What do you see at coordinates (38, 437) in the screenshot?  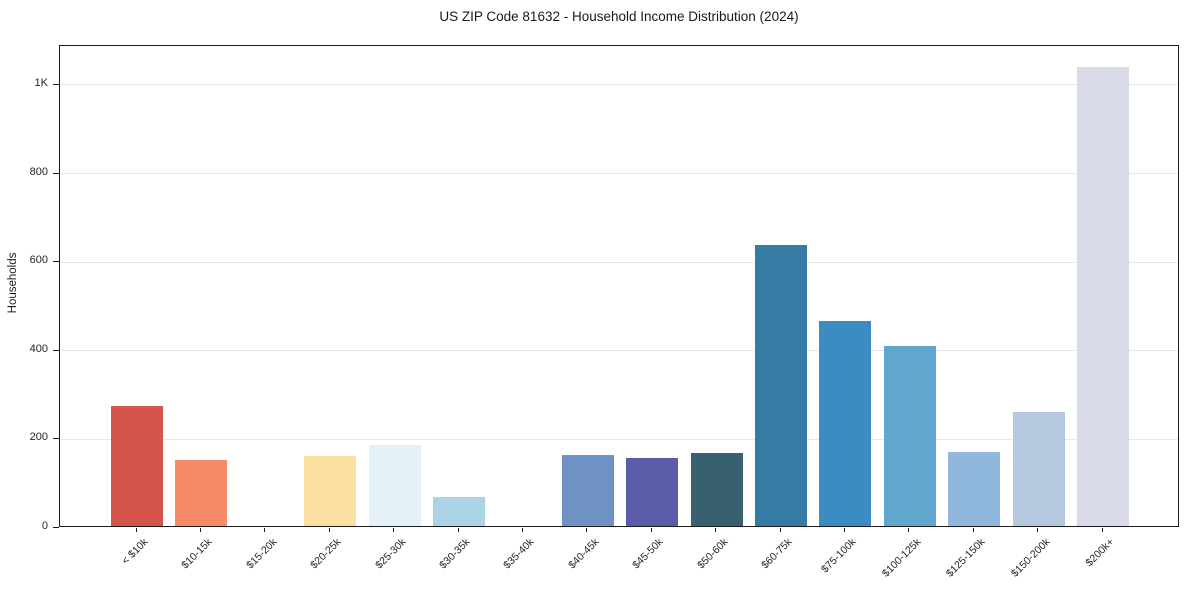 I see `y-tick-label: 200` at bounding box center [38, 437].